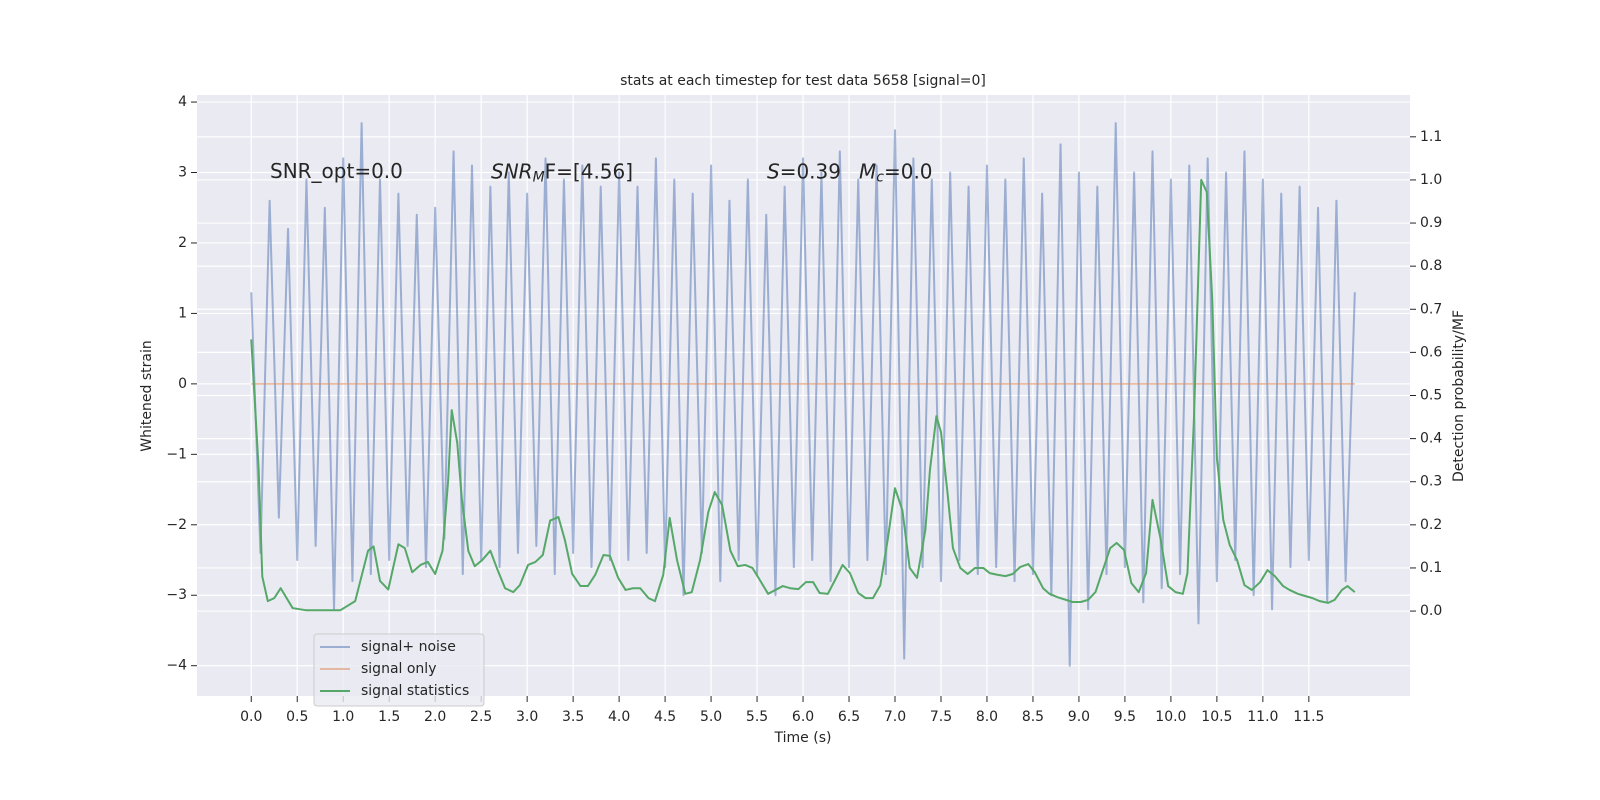  What do you see at coordinates (711, 717) in the screenshot?
I see `x-tick-label: 5.0` at bounding box center [711, 717].